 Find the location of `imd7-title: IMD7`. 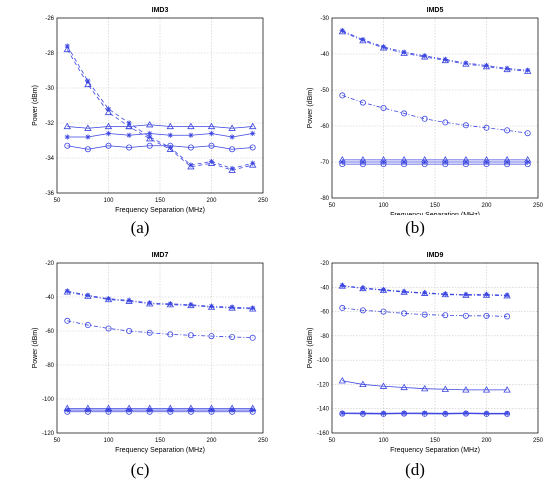

imd7-title: IMD7 is located at coordinates (160, 255).